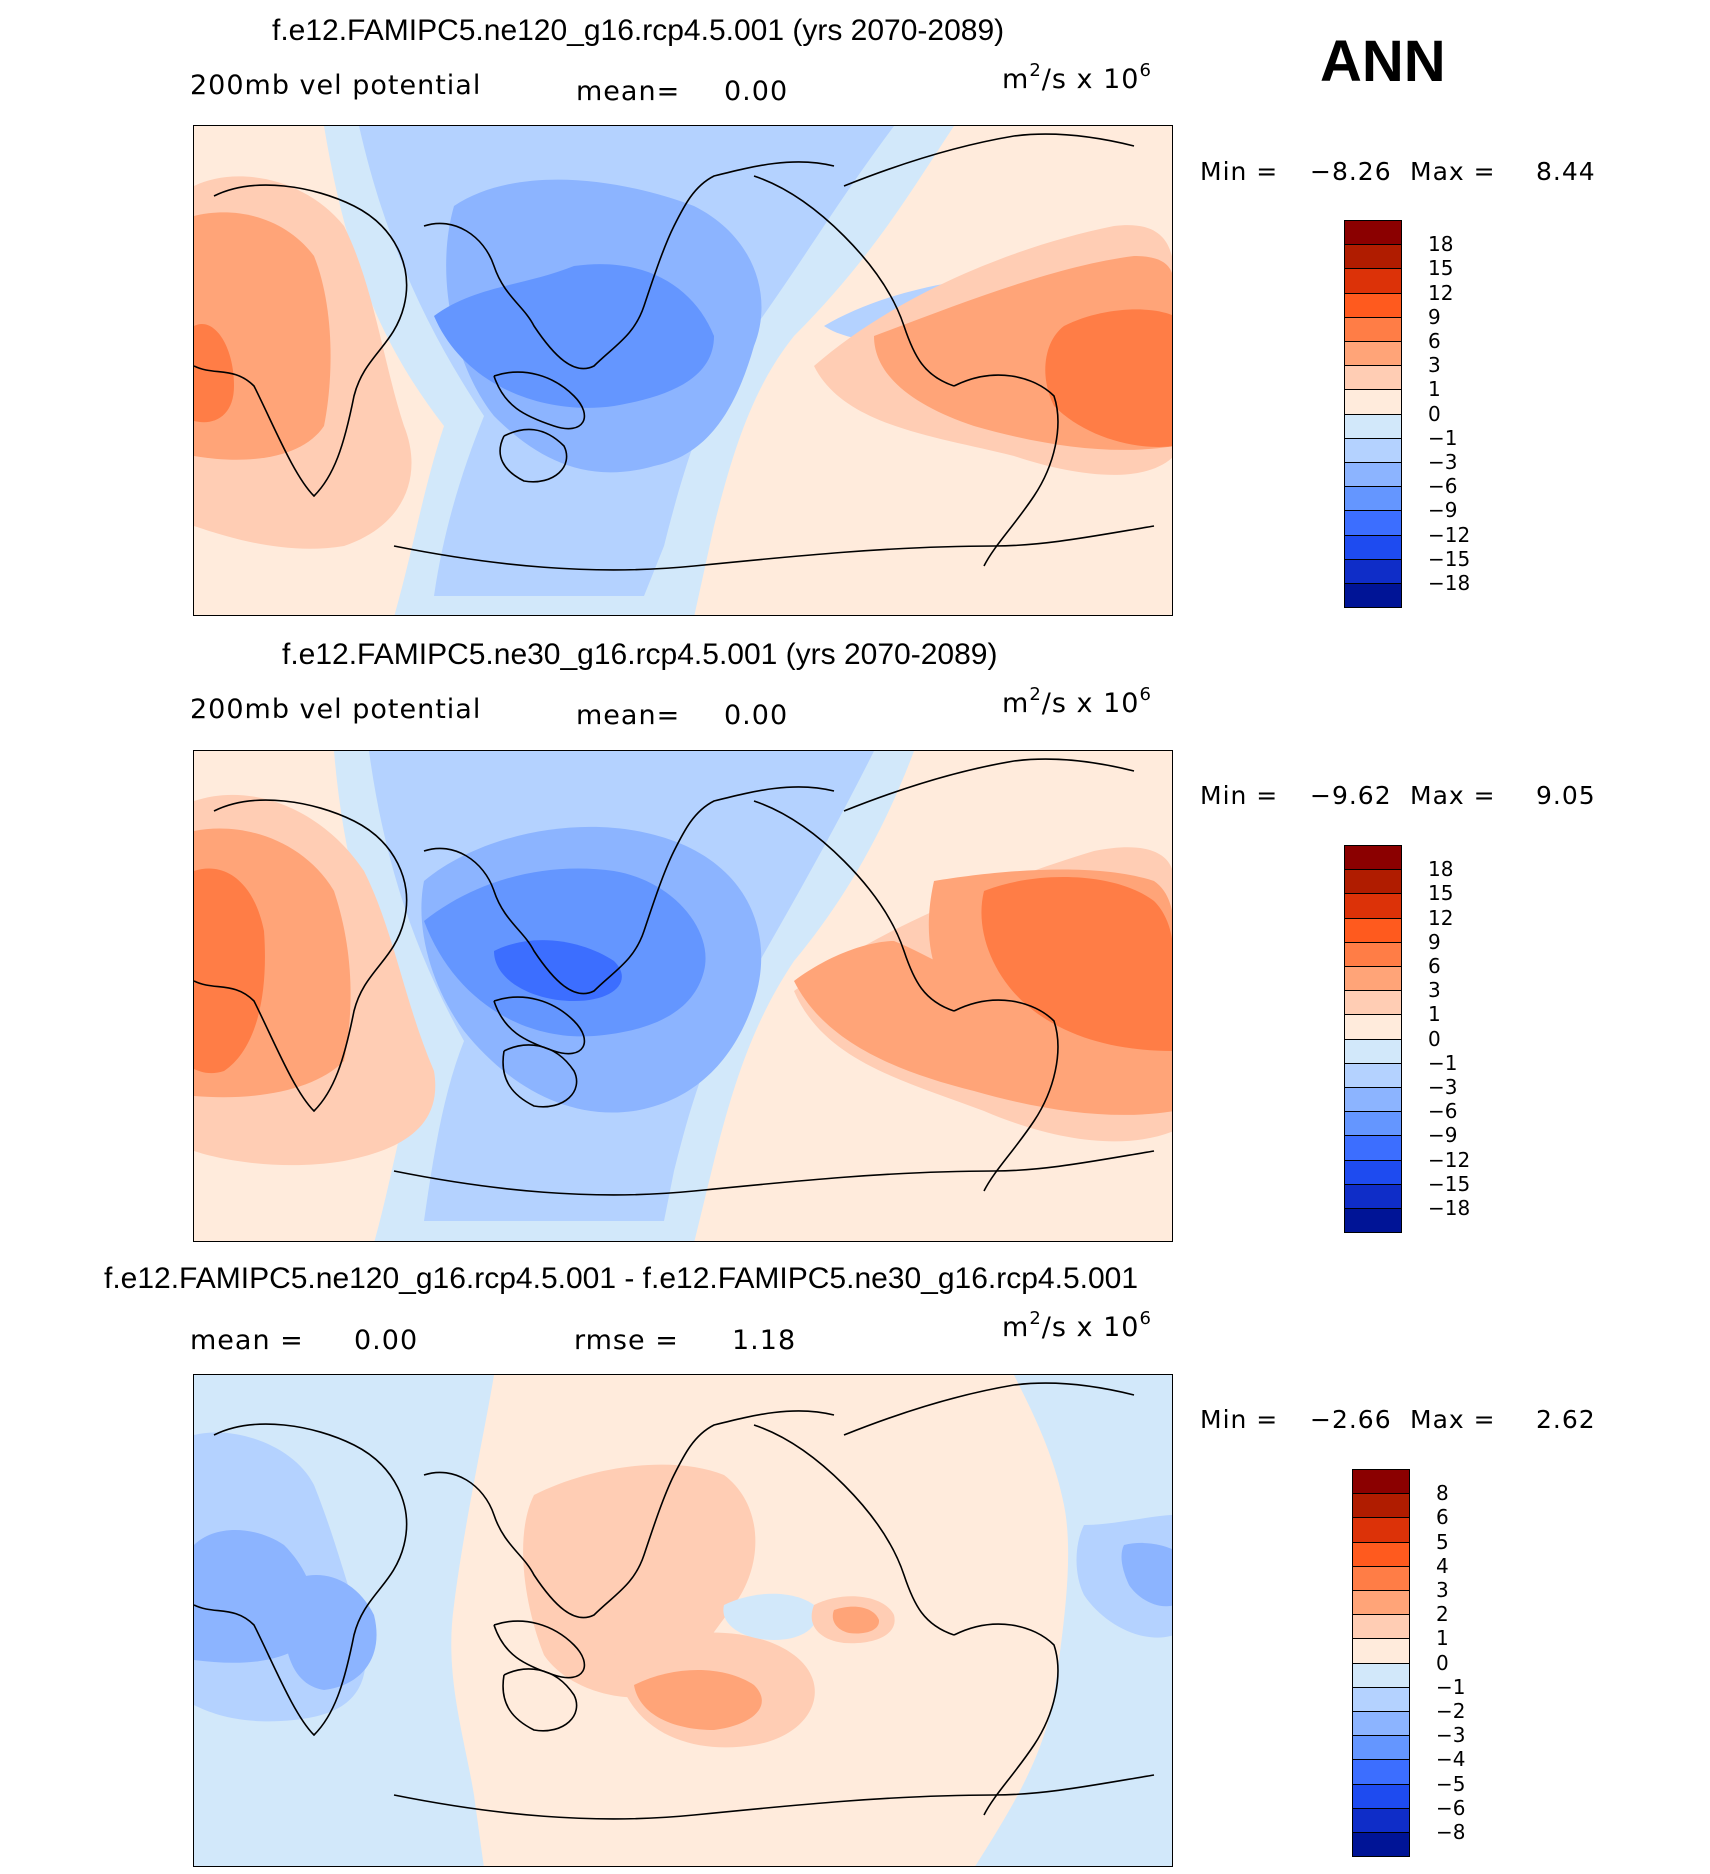 The width and height of the screenshot is (1710, 1874). I want to click on panel-3-min-value: −2.66, so click(1351, 1419).